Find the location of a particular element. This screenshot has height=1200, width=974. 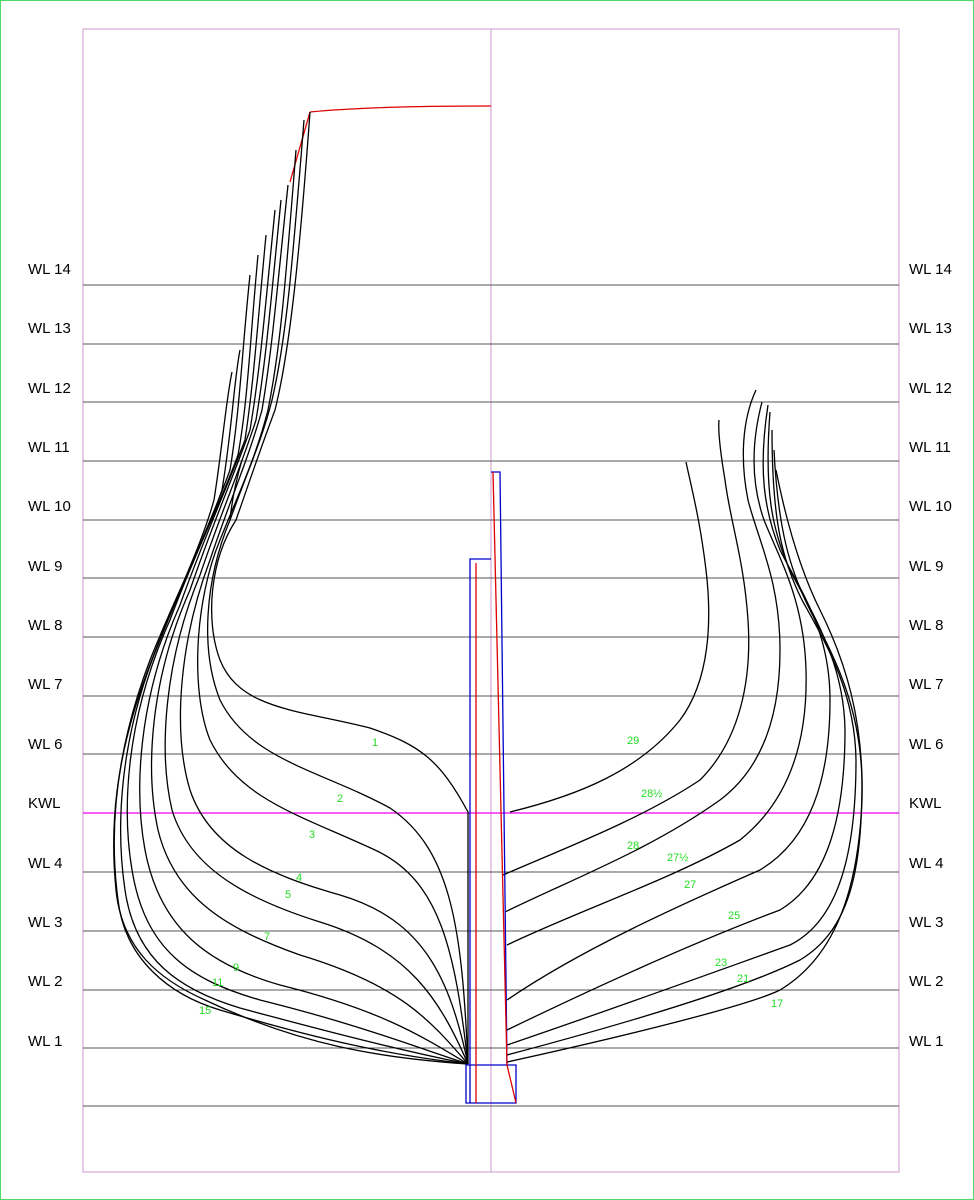

wl-label-left: WL 2 is located at coordinates (45, 981).